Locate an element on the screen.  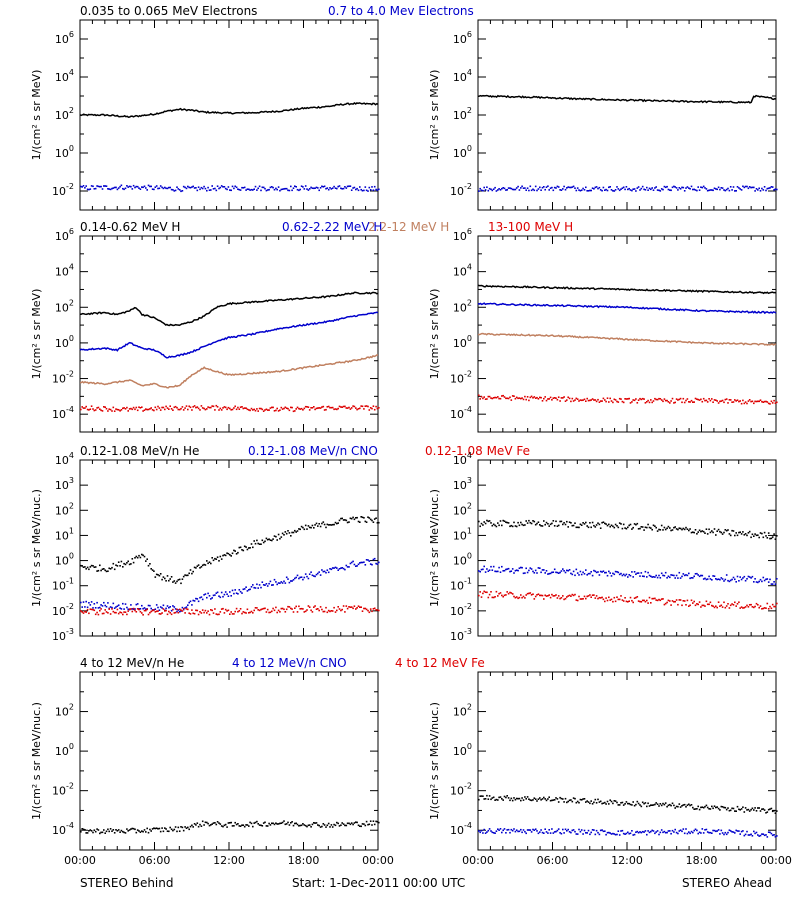
x-tick-label: 18:00 is located at coordinates (702, 860).